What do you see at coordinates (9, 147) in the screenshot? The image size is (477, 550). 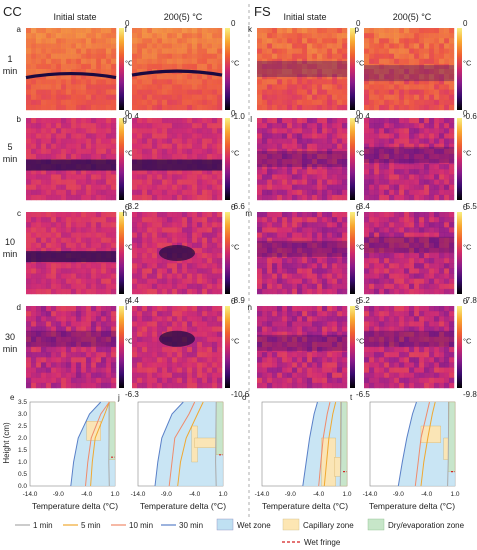 I see `row-time: 5` at bounding box center [9, 147].